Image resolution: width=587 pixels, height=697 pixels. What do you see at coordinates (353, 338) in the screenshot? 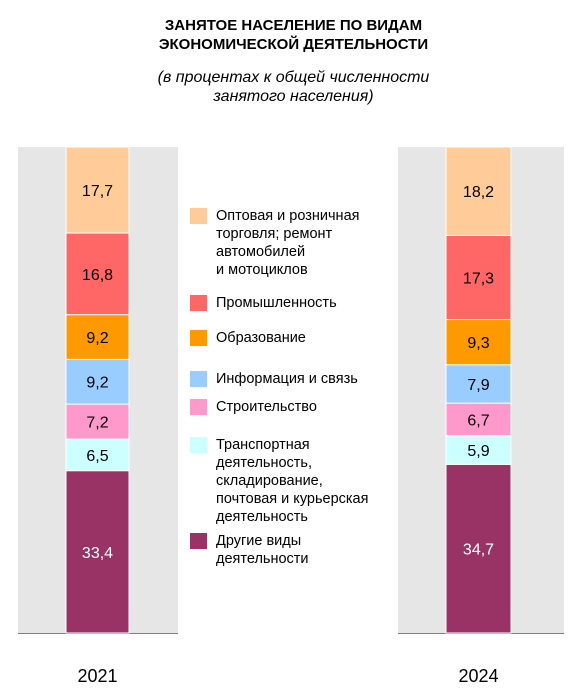
I see `legend-item-4: Образование` at bounding box center [353, 338].